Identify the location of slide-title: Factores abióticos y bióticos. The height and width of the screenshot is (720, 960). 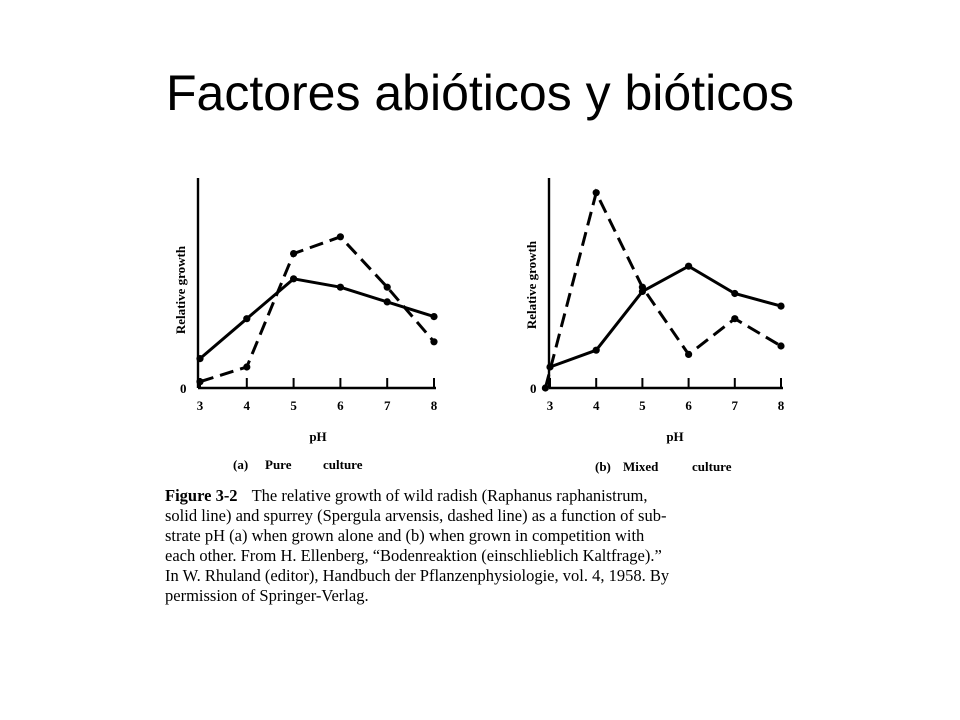
(480, 93).